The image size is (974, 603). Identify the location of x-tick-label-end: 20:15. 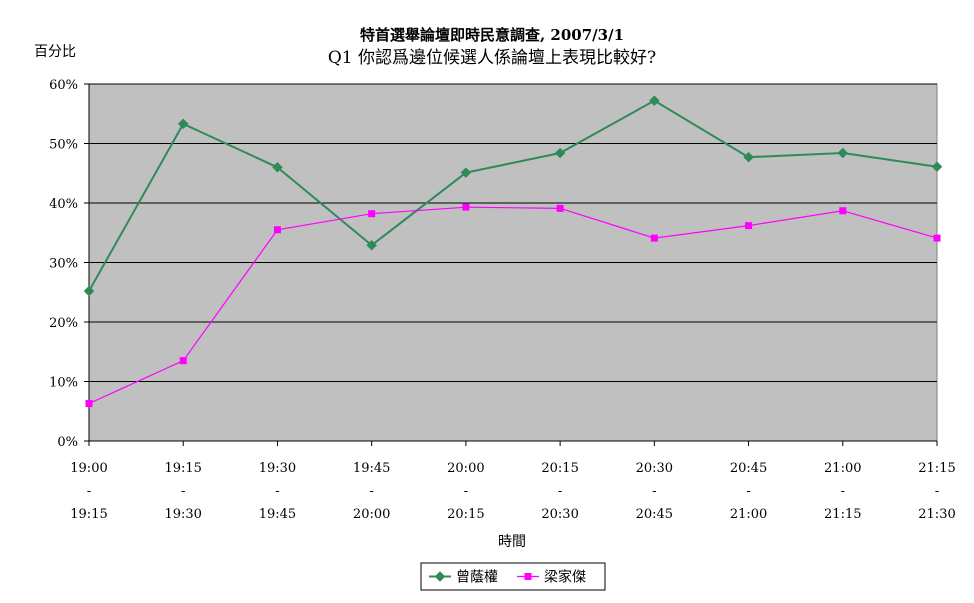
(465, 514).